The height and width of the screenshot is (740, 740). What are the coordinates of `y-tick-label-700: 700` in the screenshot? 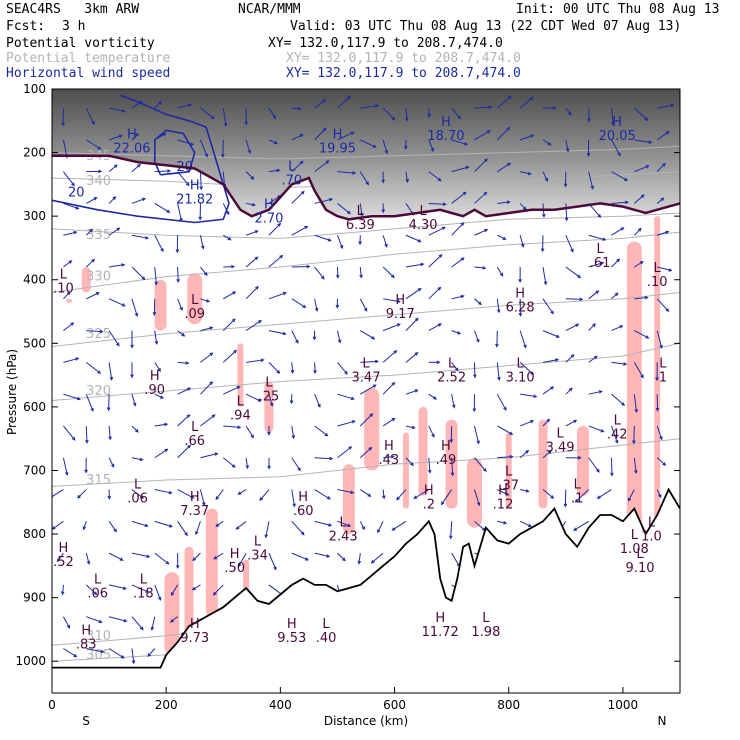 It's located at (34, 470).